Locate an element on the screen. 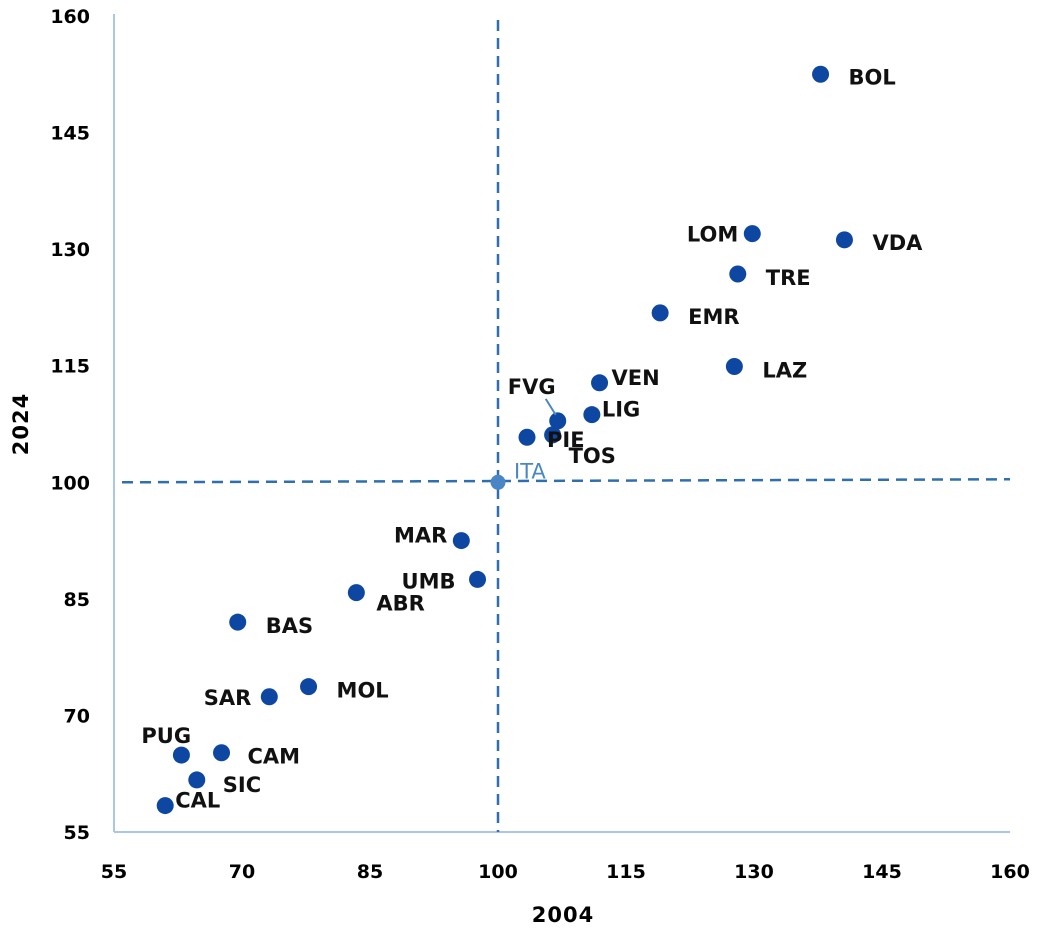 This screenshot has width=1038, height=930. data-point-fvg is located at coordinates (558, 421).